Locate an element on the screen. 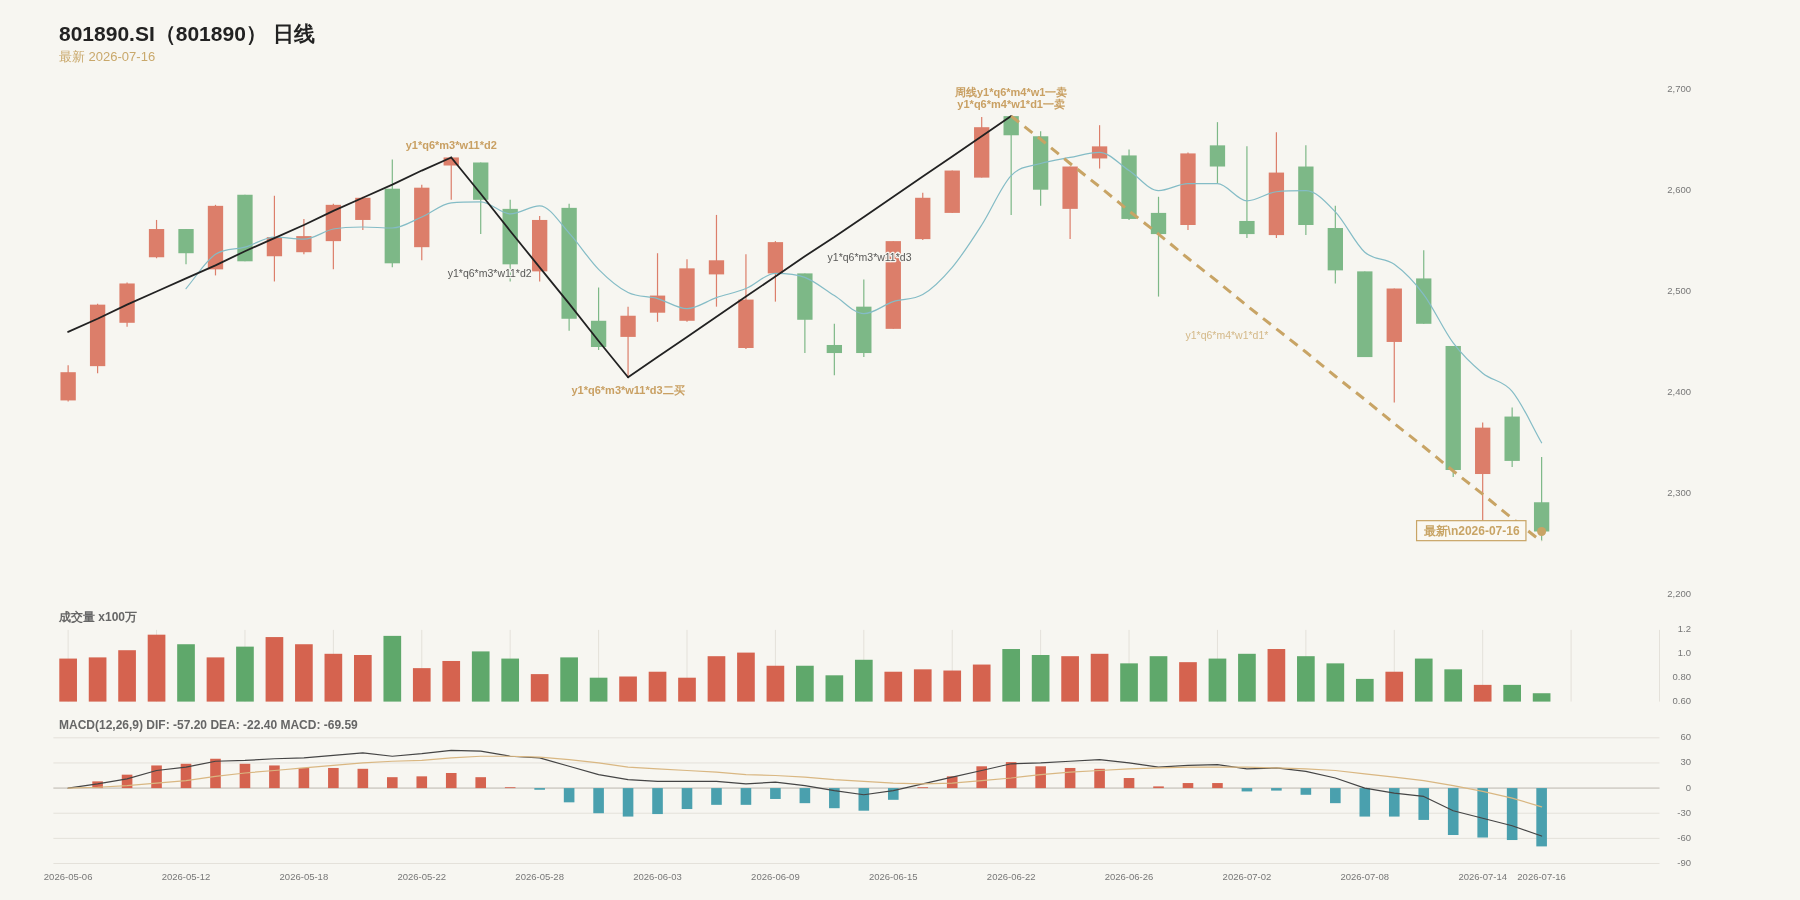  x-tick-label: 2026-06-09 is located at coordinates (775, 876).